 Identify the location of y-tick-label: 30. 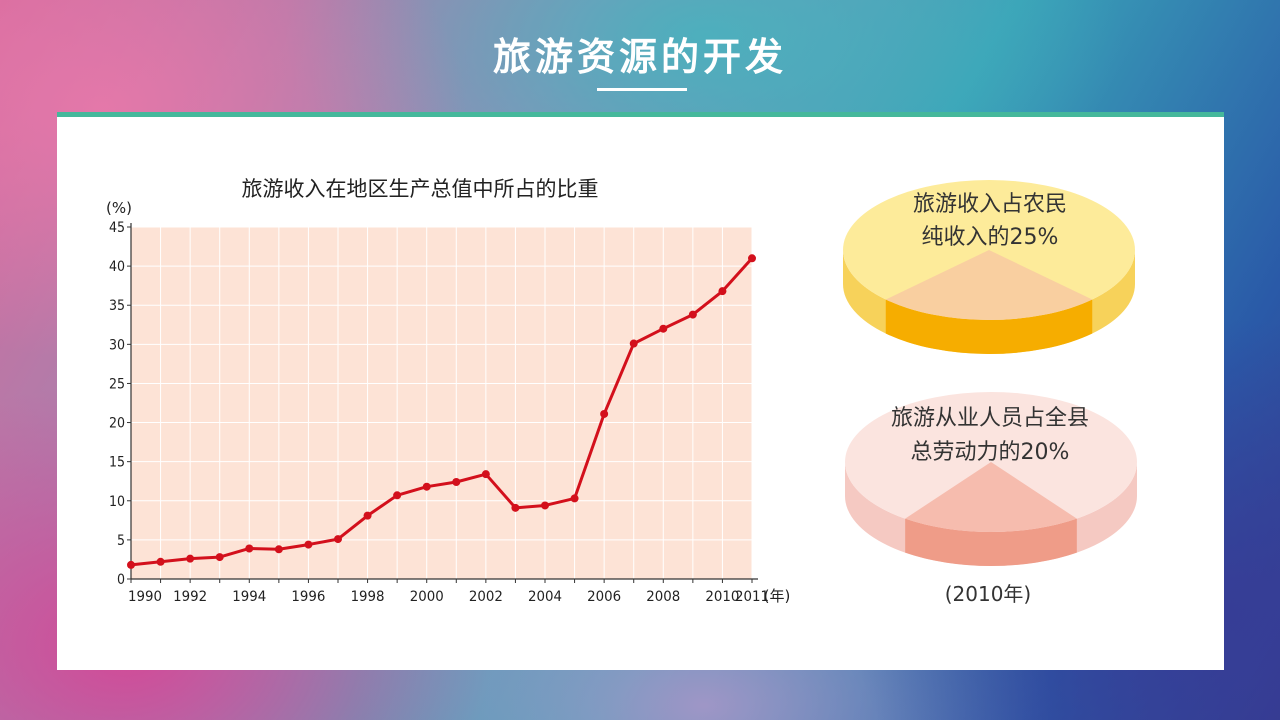
(117, 345).